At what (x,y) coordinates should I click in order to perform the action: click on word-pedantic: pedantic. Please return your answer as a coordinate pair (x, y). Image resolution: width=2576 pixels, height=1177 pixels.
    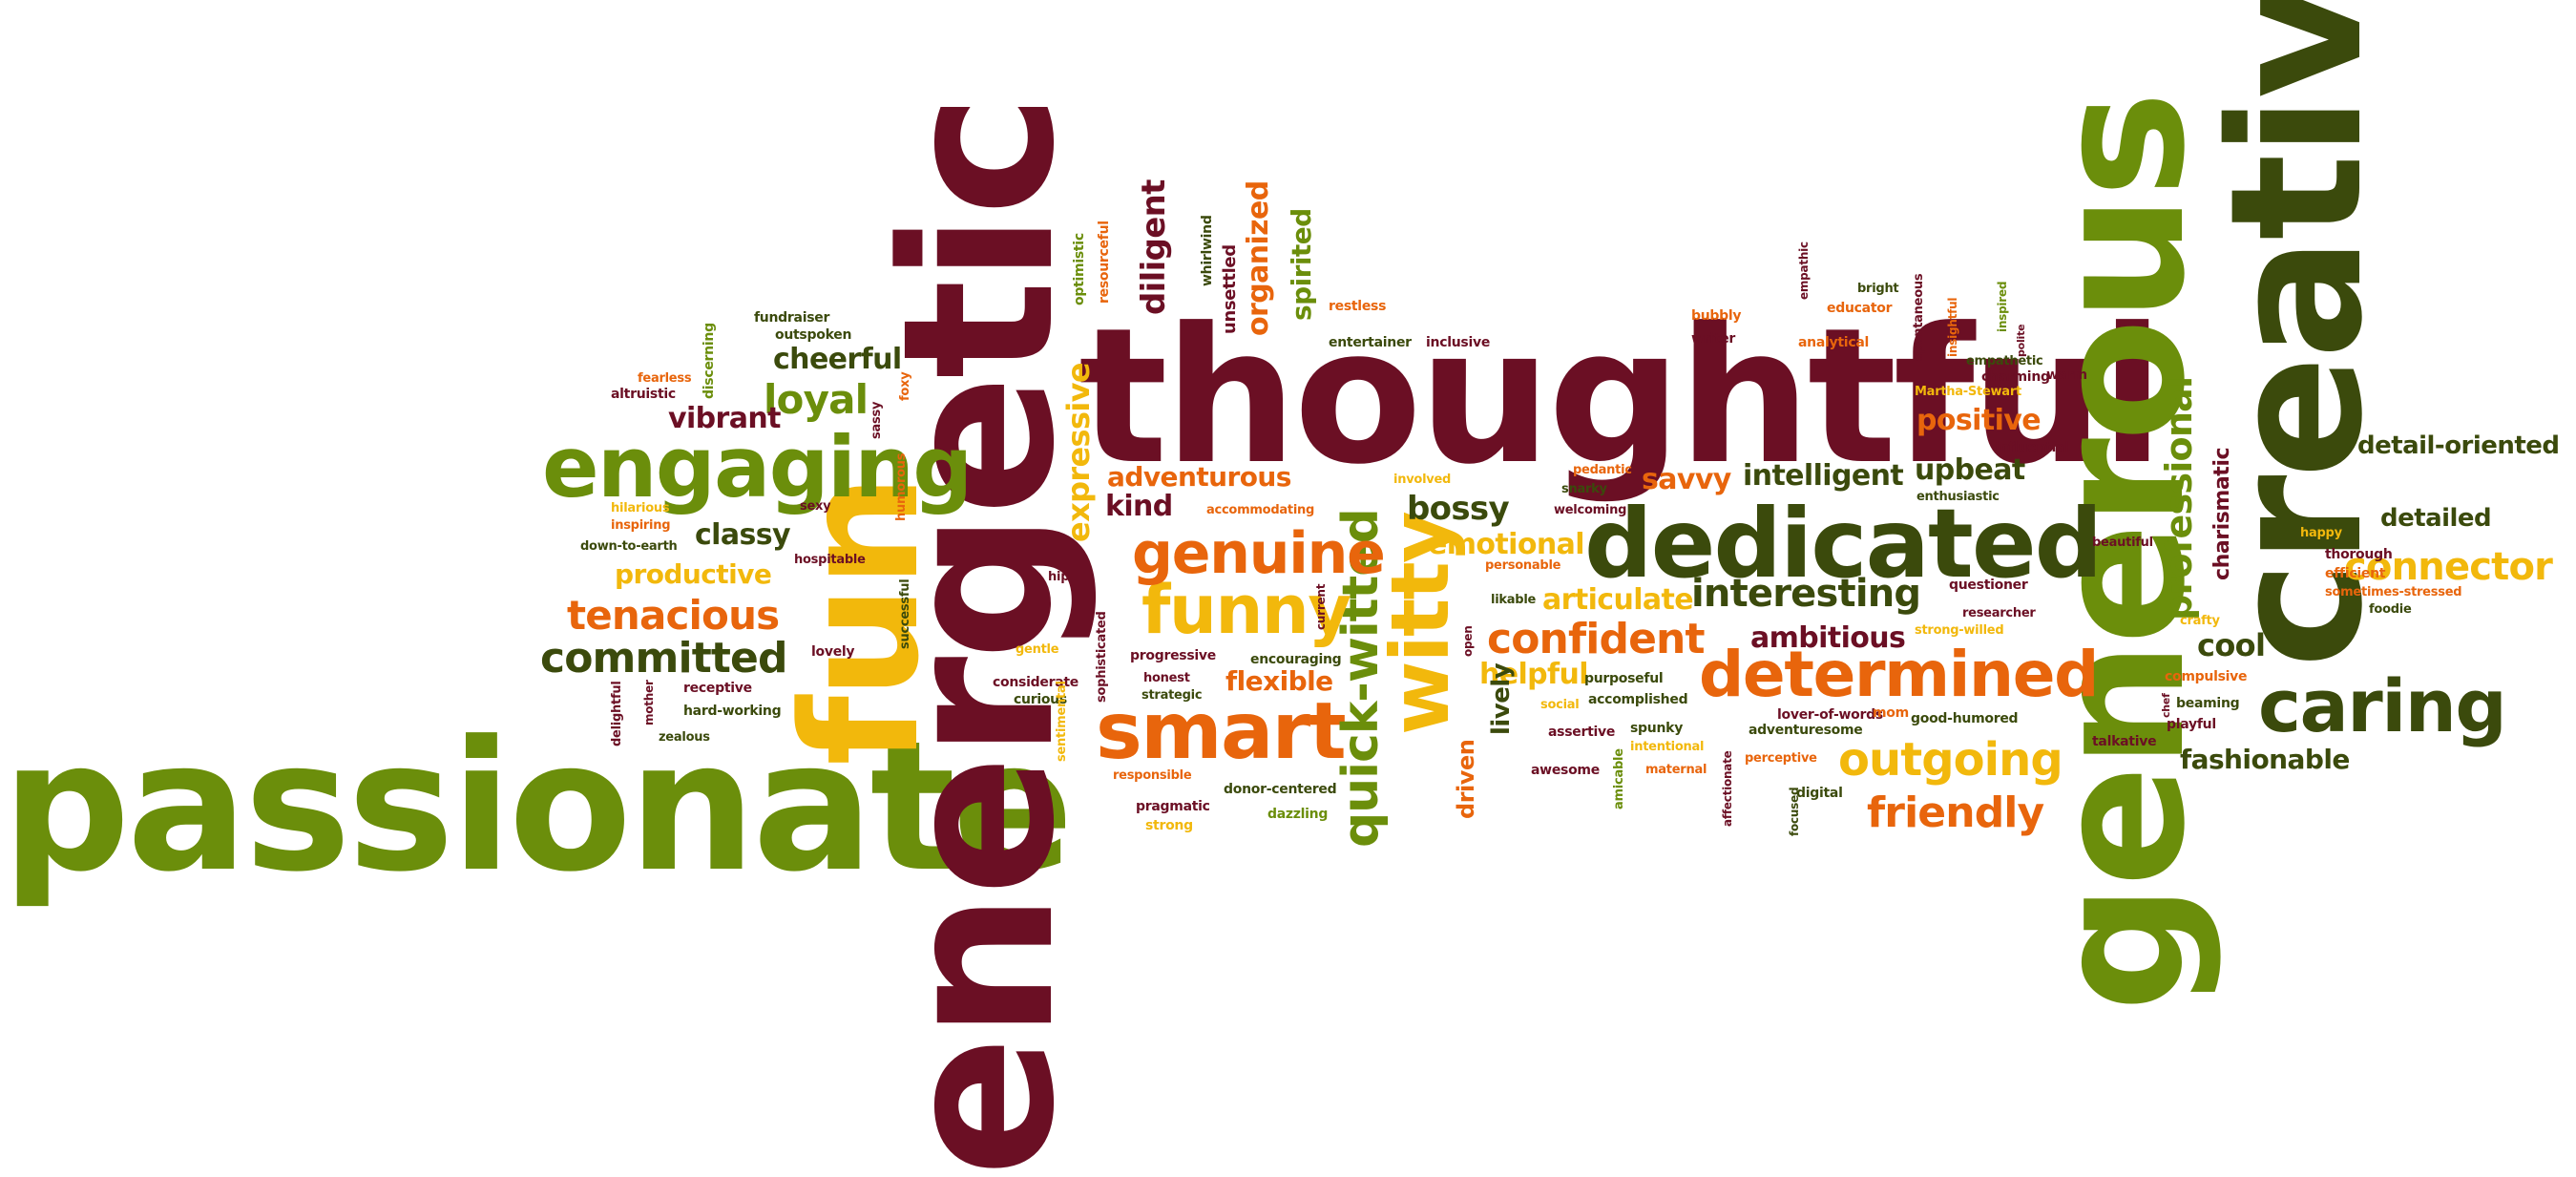
    Looking at the image, I should click on (1602, 470).